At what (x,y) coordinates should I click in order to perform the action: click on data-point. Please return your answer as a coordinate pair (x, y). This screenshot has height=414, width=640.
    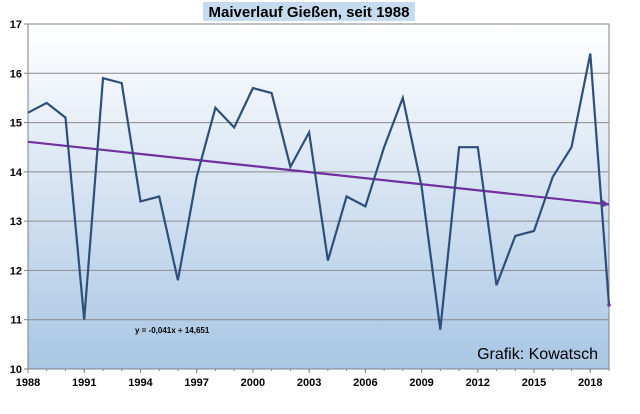
    Looking at the image, I should click on (609, 305).